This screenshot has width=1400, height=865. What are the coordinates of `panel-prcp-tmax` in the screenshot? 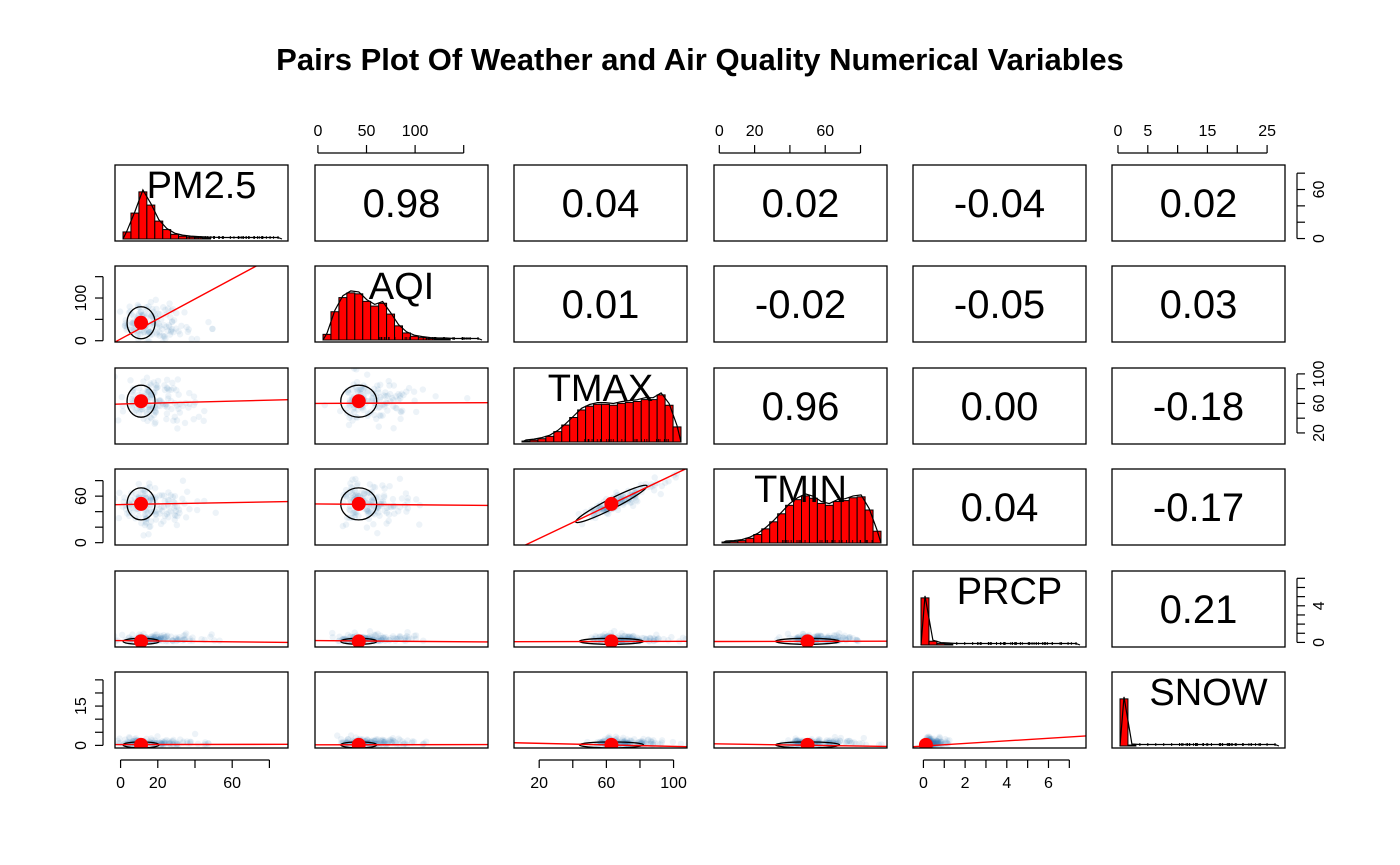 It's located at (600, 609).